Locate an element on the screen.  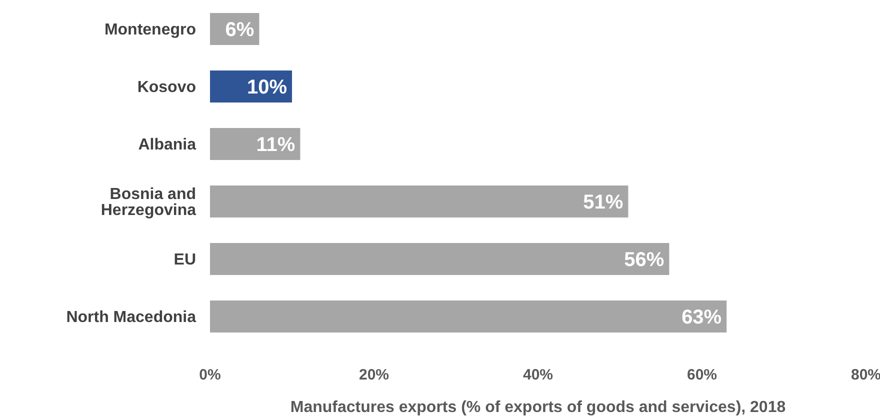
data-label: 63% is located at coordinates (702, 317).